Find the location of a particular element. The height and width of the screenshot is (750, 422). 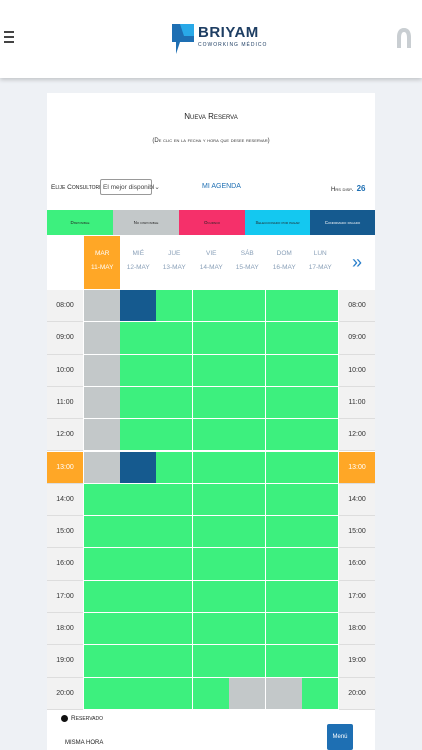

day-header: VIE 14-MAY is located at coordinates (211, 262).